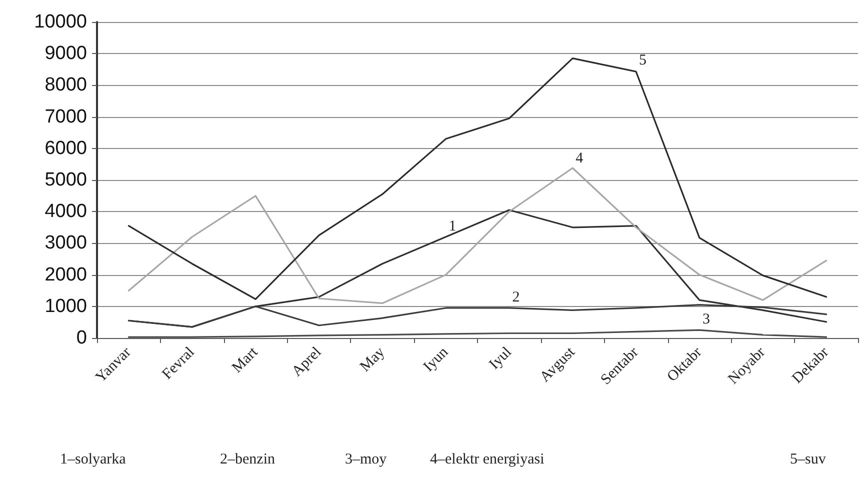 The height and width of the screenshot is (492, 865). Describe the element at coordinates (65, 211) in the screenshot. I see `y-tick-label: 4000` at that location.